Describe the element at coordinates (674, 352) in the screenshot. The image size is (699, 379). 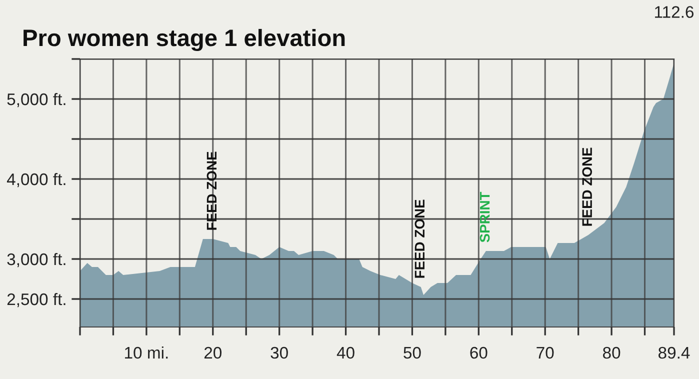
I see `x-tick-label: 89.4` at that location.